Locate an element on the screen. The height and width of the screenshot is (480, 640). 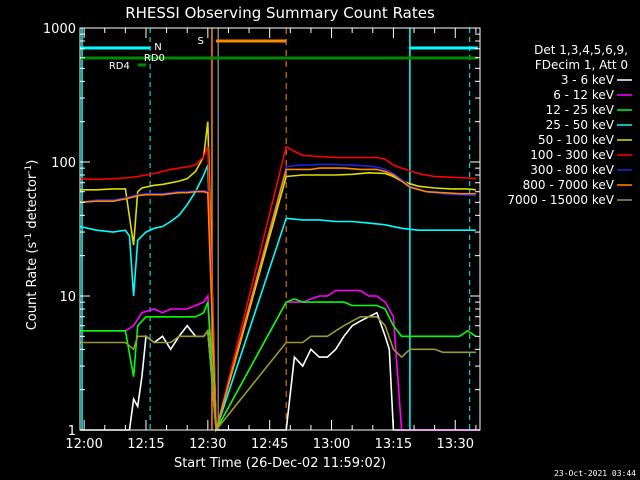
flag-label-rd4: RD4 is located at coordinates (119, 66).